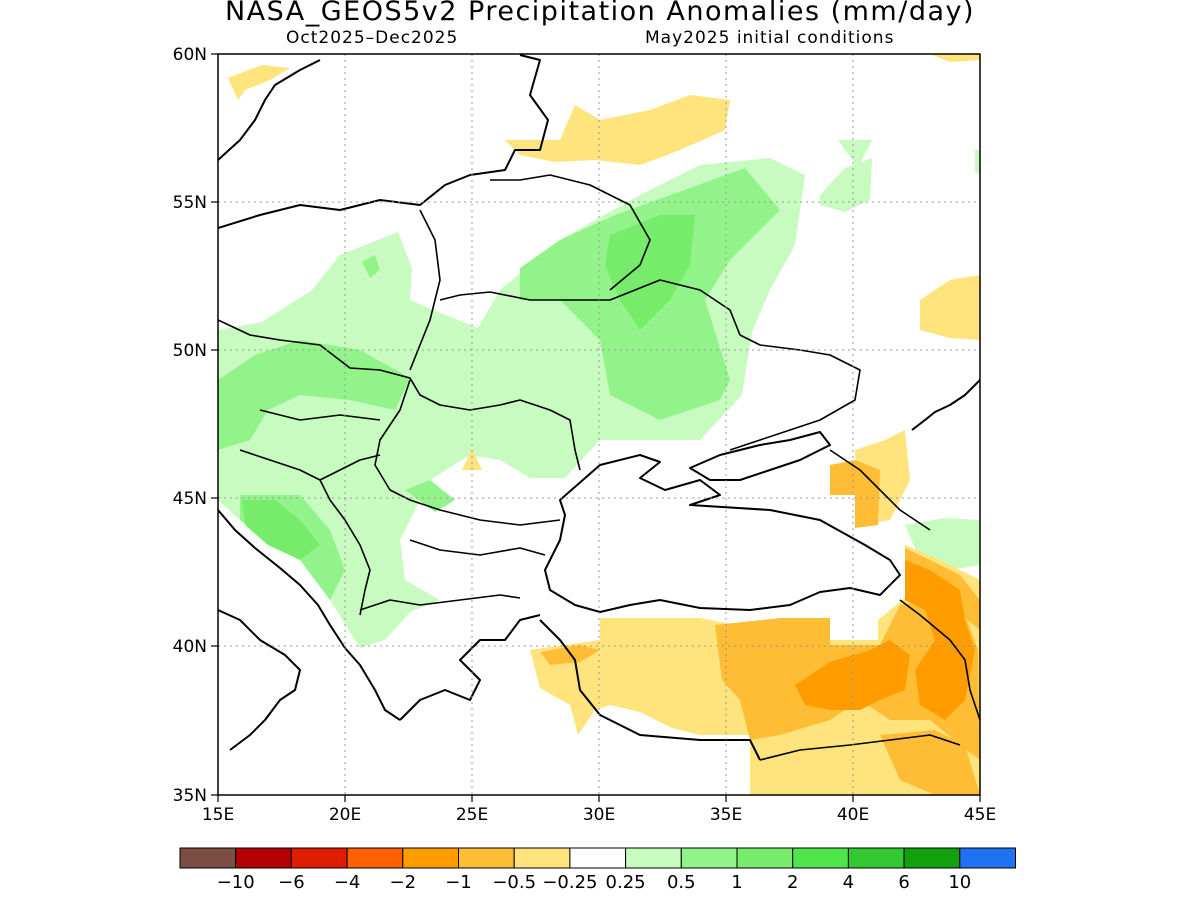 The image size is (1200, 900). What do you see at coordinates (190, 499) in the screenshot?
I see `lat-tick-label: 45N` at bounding box center [190, 499].